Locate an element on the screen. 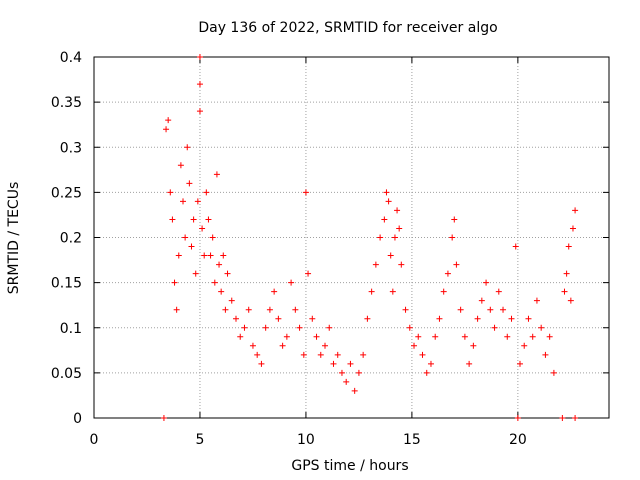  y-tick-label: 0.1 is located at coordinates (71, 329).